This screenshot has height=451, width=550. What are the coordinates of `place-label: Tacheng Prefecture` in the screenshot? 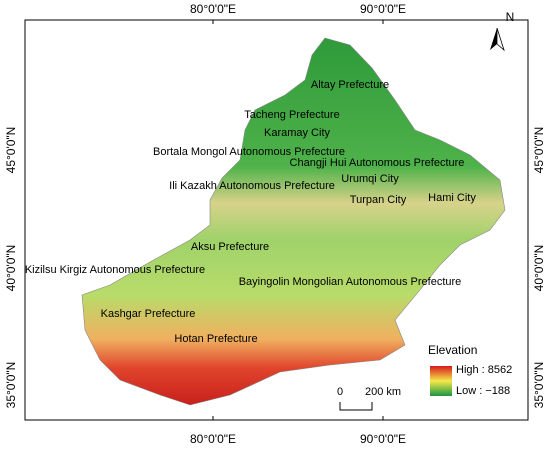 It's located at (291, 115).